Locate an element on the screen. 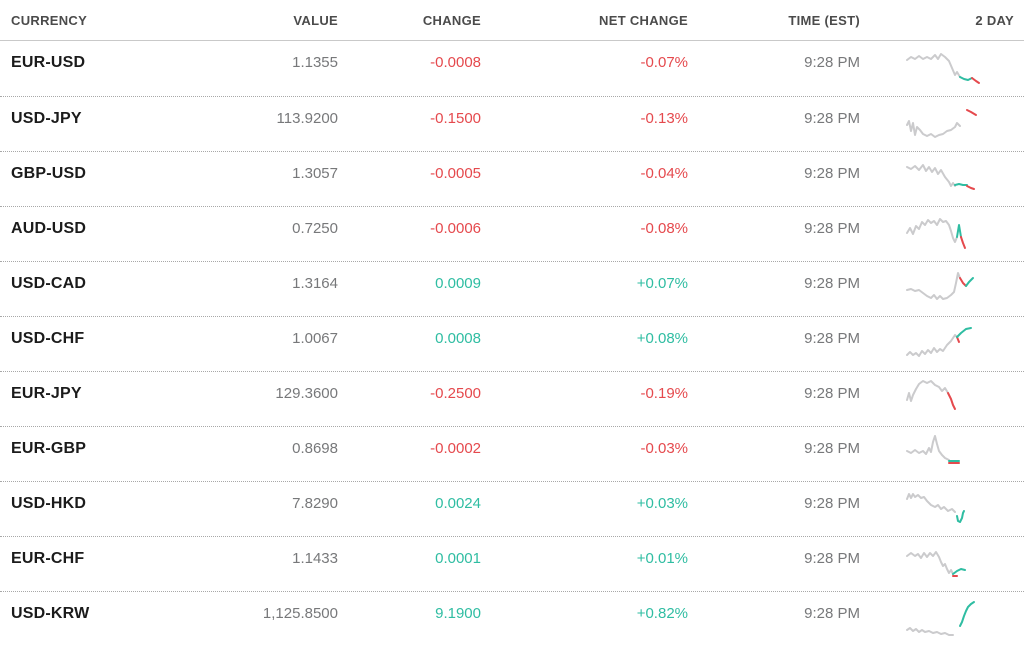  currency-pair-label: USD-JPY is located at coordinates (46, 118).